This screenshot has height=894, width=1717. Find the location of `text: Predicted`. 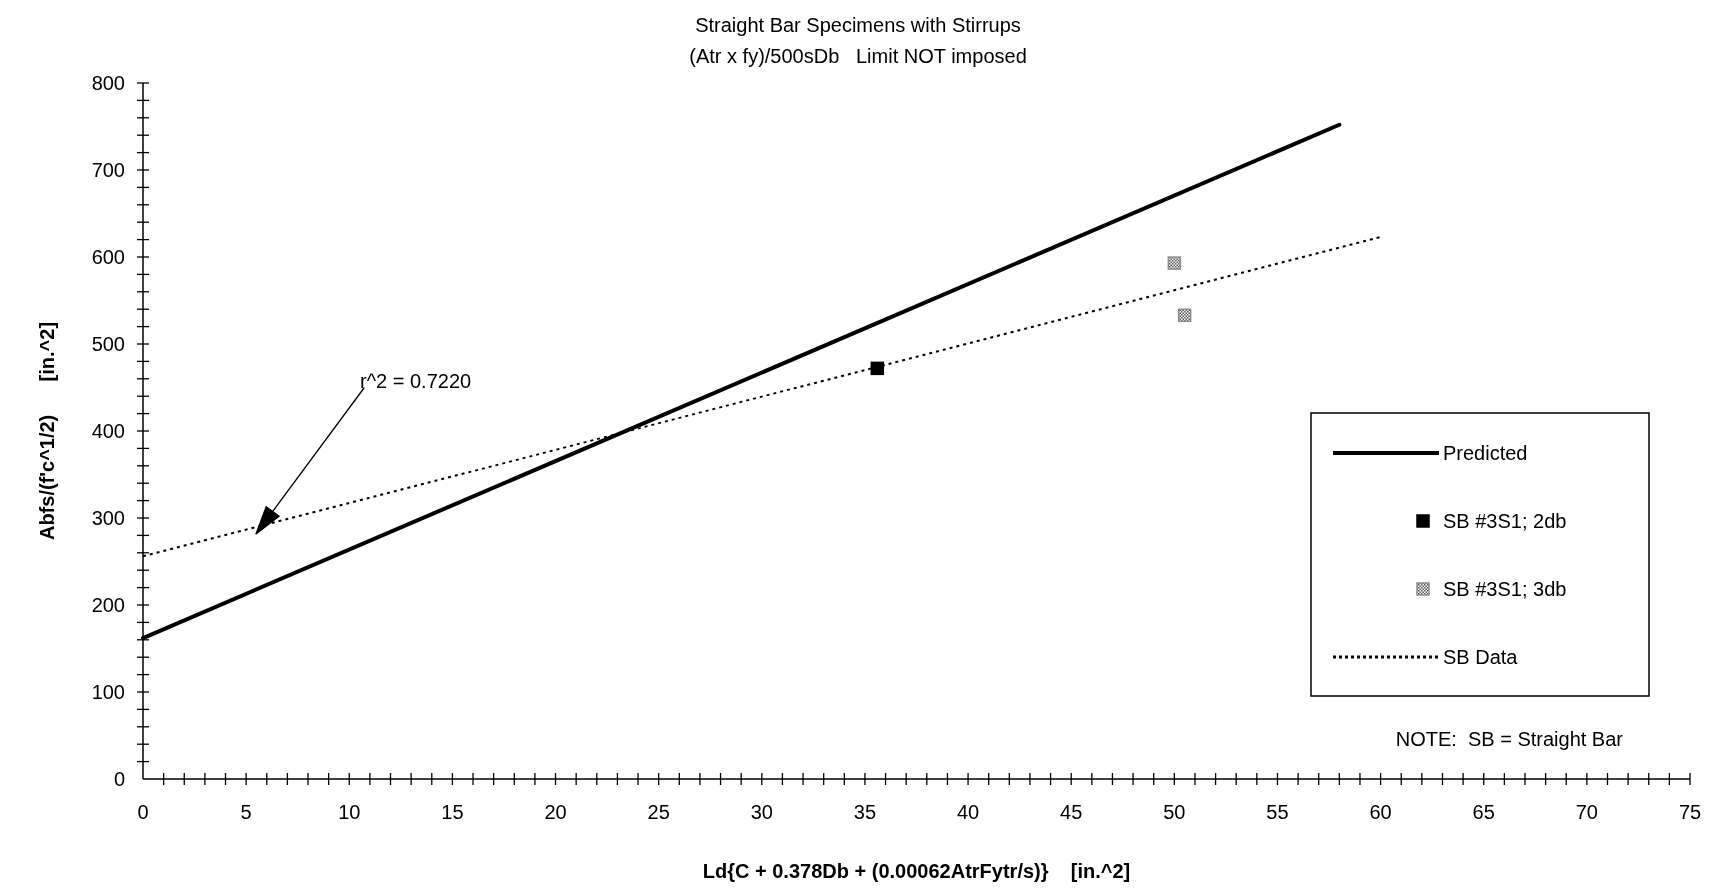

text: Predicted is located at coordinates (1485, 453).